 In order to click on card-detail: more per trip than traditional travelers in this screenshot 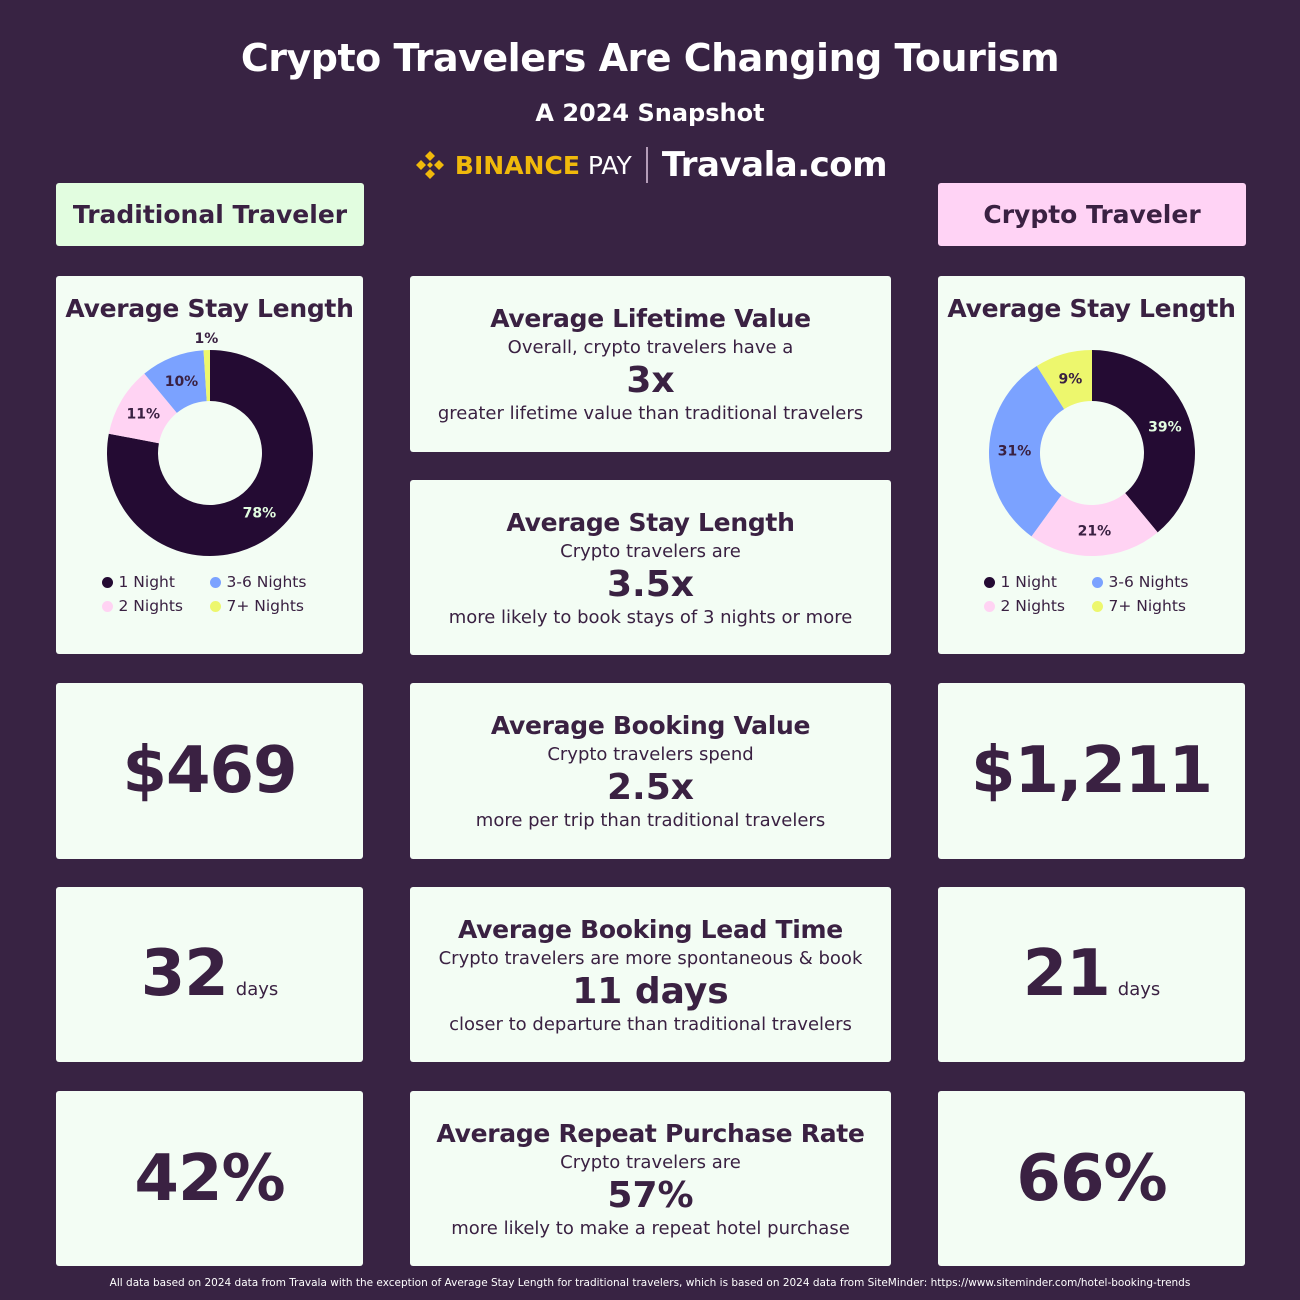, I will do `click(650, 820)`.